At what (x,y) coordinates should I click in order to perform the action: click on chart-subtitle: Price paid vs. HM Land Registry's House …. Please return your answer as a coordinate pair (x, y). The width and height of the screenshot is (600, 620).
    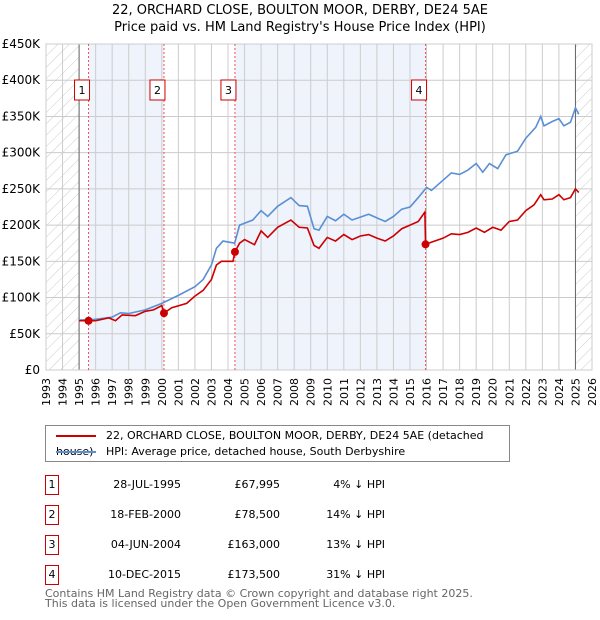
    Looking at the image, I should click on (300, 27).